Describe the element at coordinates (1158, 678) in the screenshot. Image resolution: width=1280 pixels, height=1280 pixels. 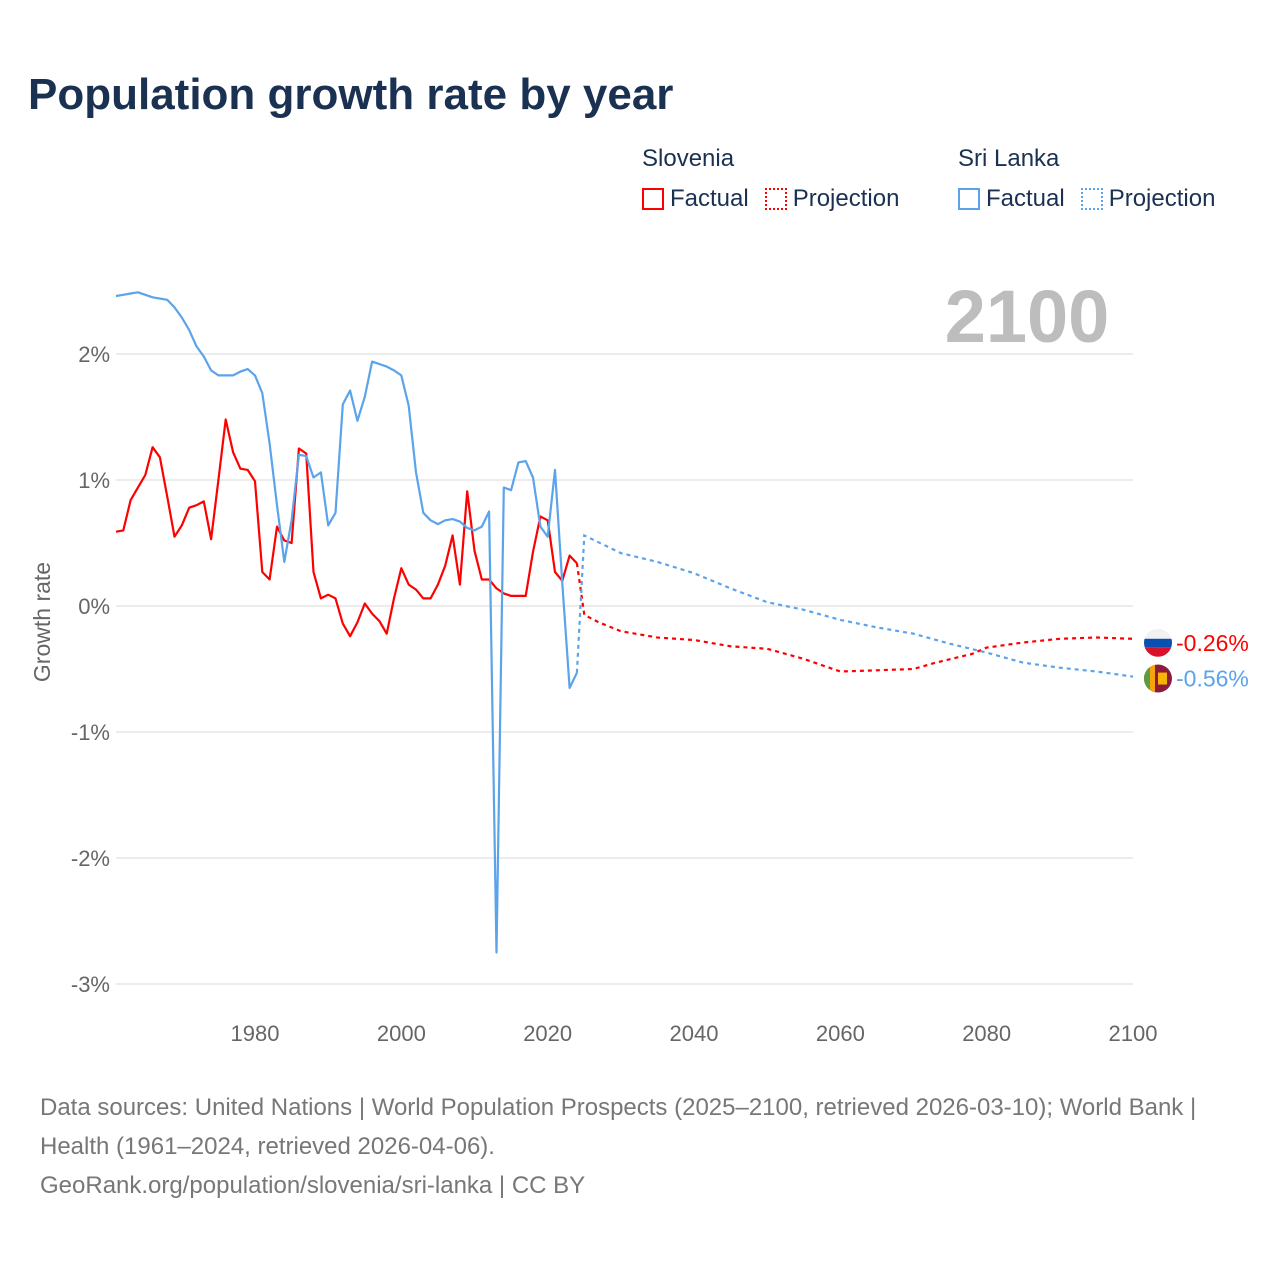
I see `sri-lanka-flag-icon` at that location.